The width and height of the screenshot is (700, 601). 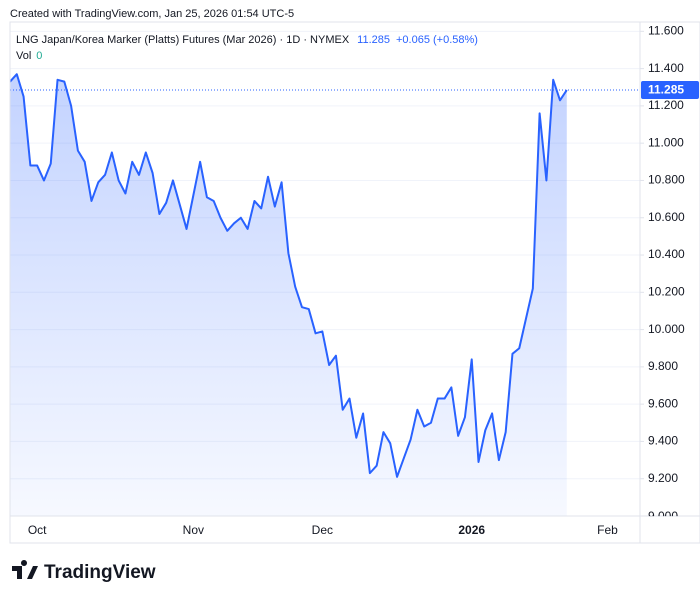 What do you see at coordinates (663, 516) in the screenshot?
I see `y-tick-label: 9.000` at bounding box center [663, 516].